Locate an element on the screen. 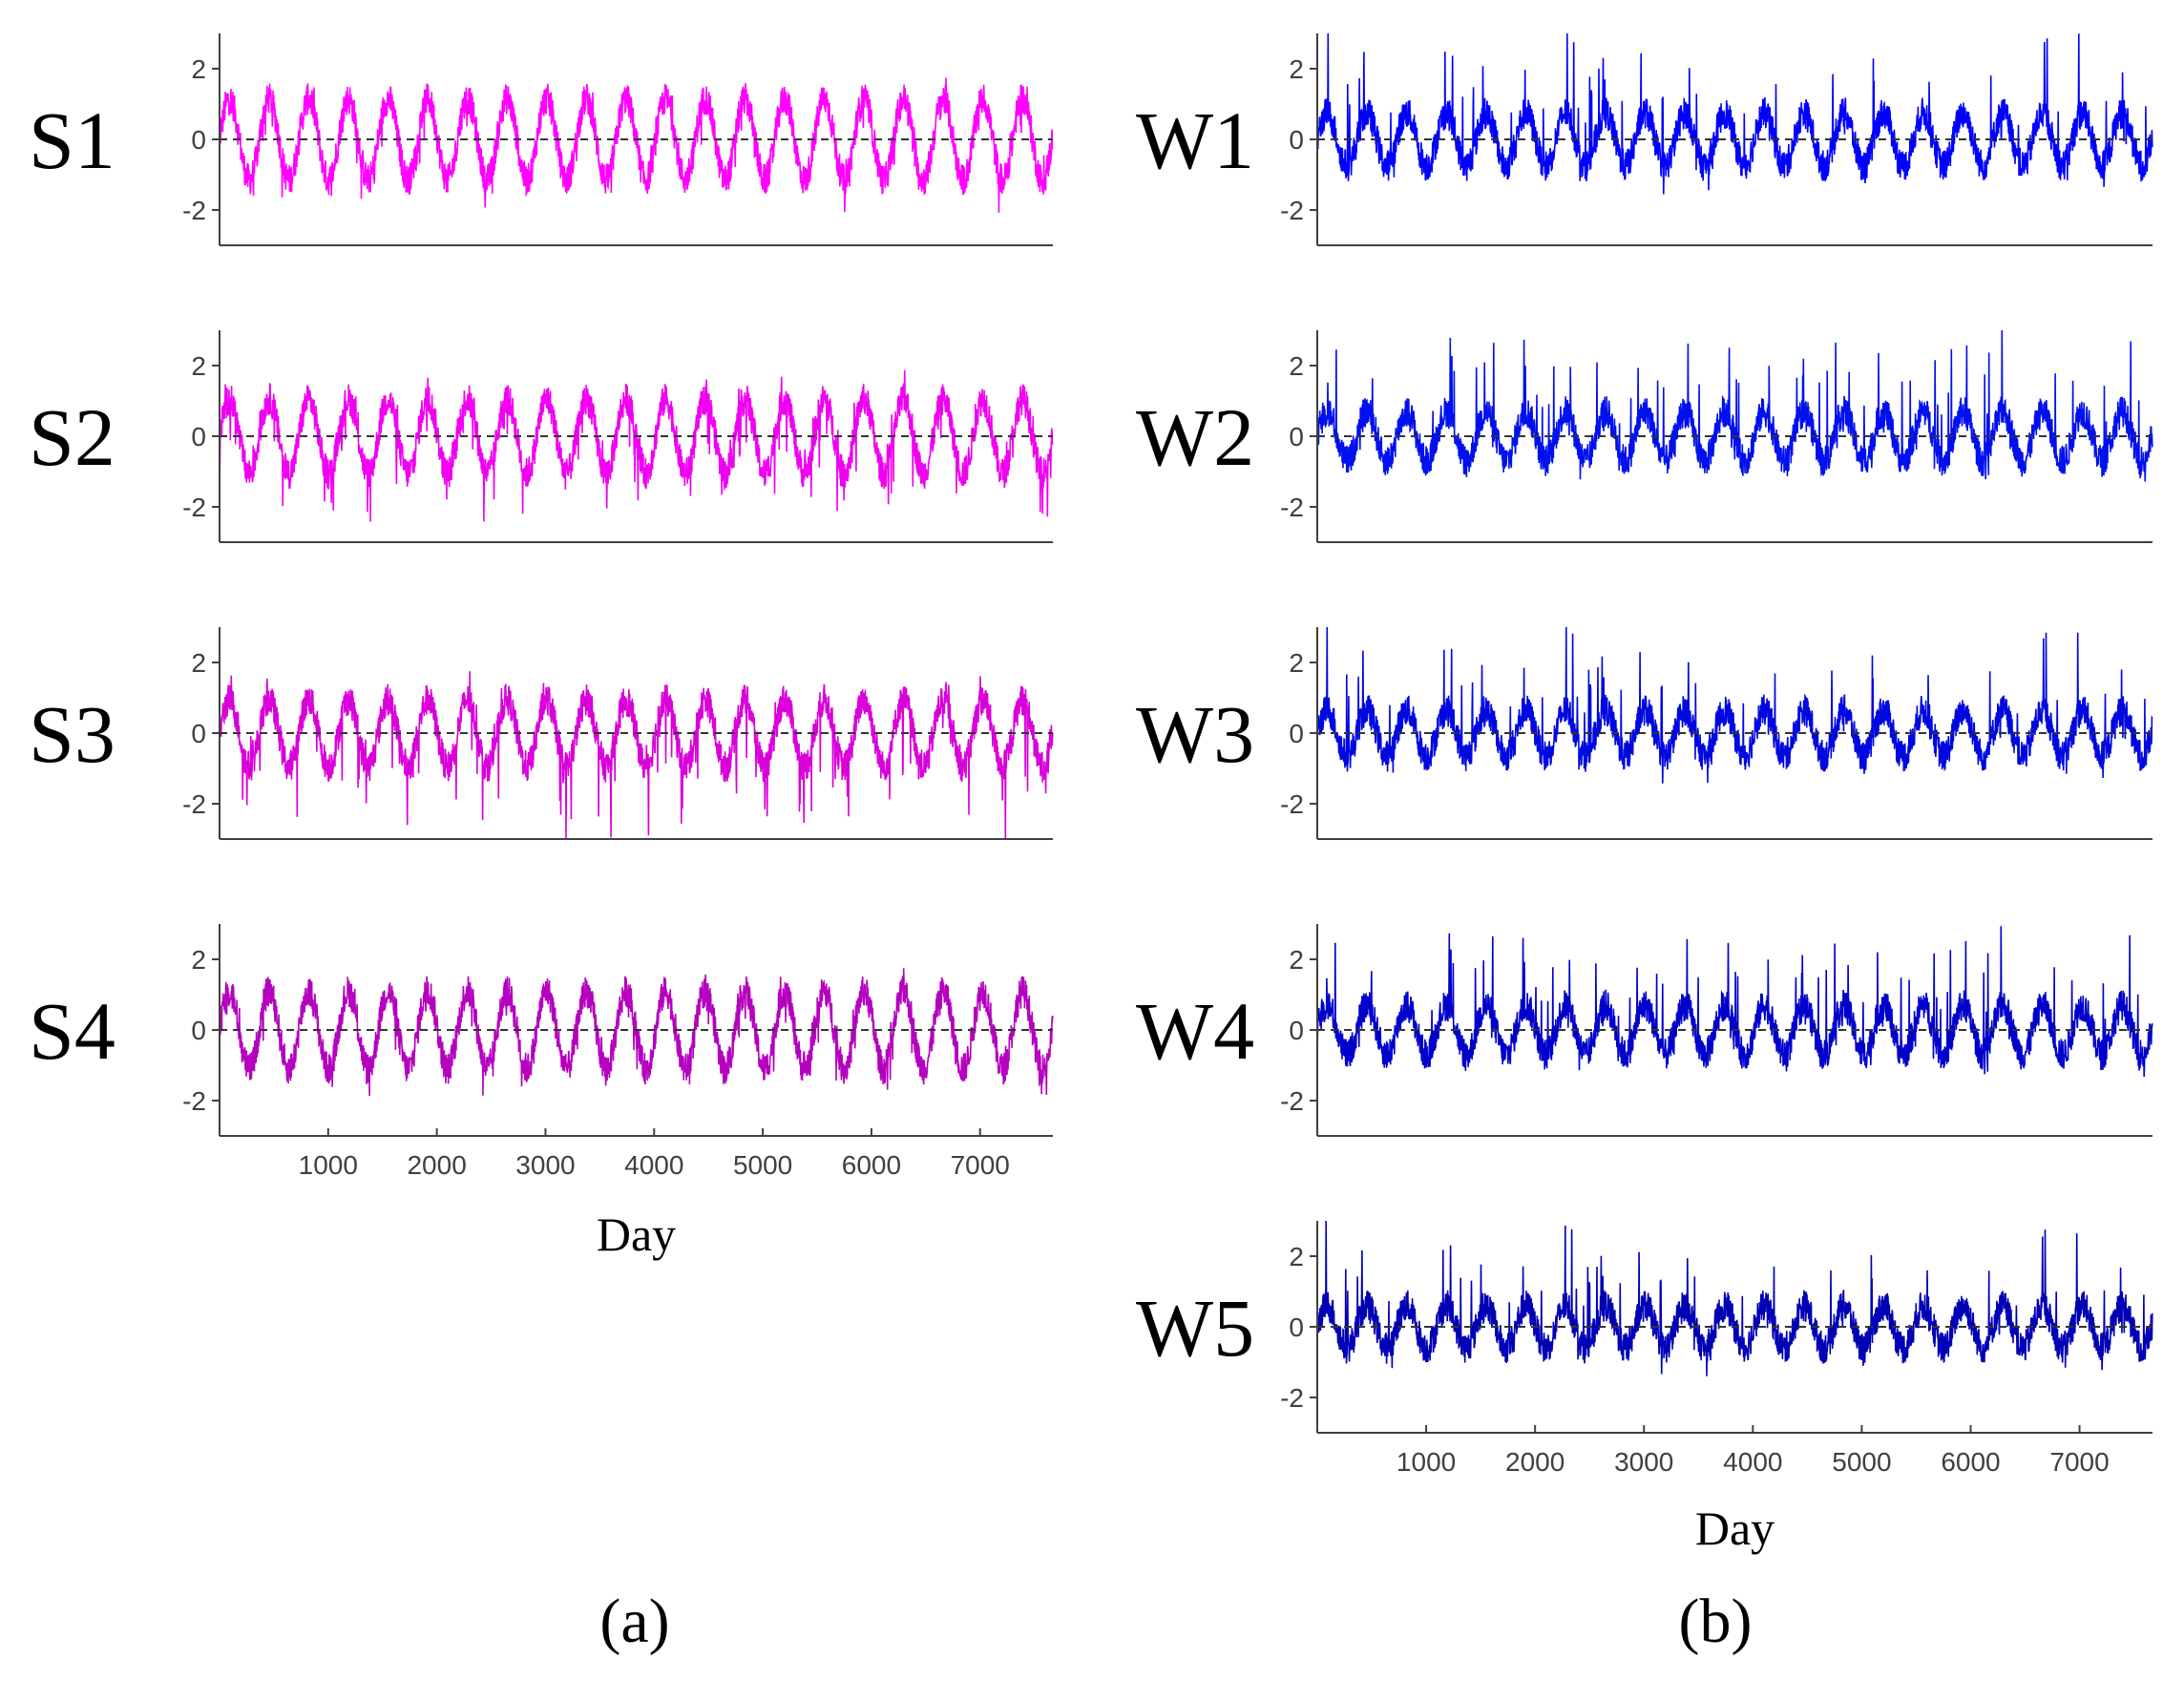 The image size is (2184, 1701). series-line-W4 is located at coordinates (1734, 1002).